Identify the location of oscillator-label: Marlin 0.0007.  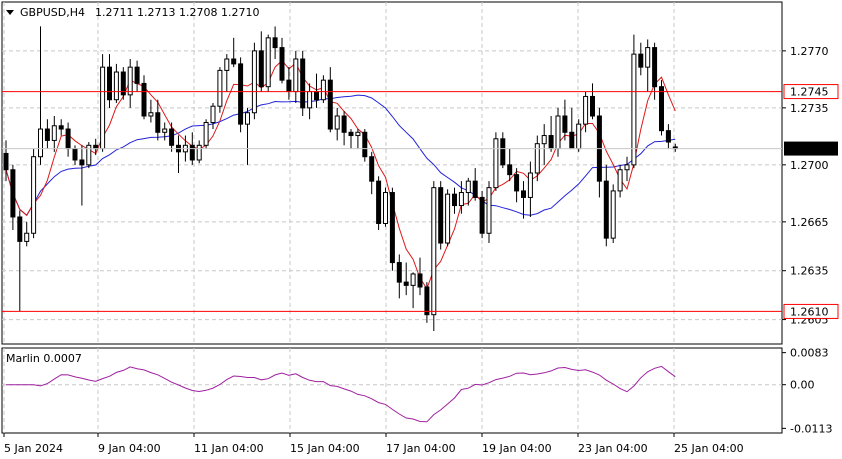
(44, 358).